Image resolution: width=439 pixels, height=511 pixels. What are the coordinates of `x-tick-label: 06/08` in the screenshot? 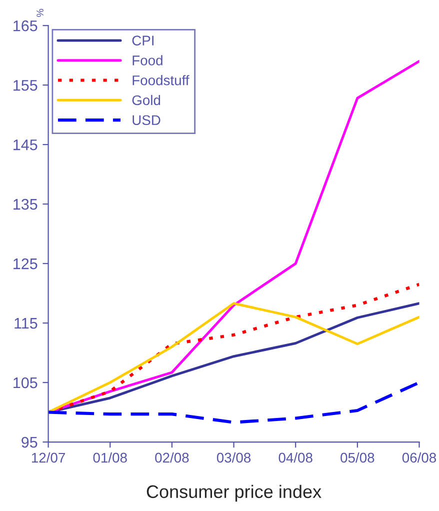 It's located at (419, 457).